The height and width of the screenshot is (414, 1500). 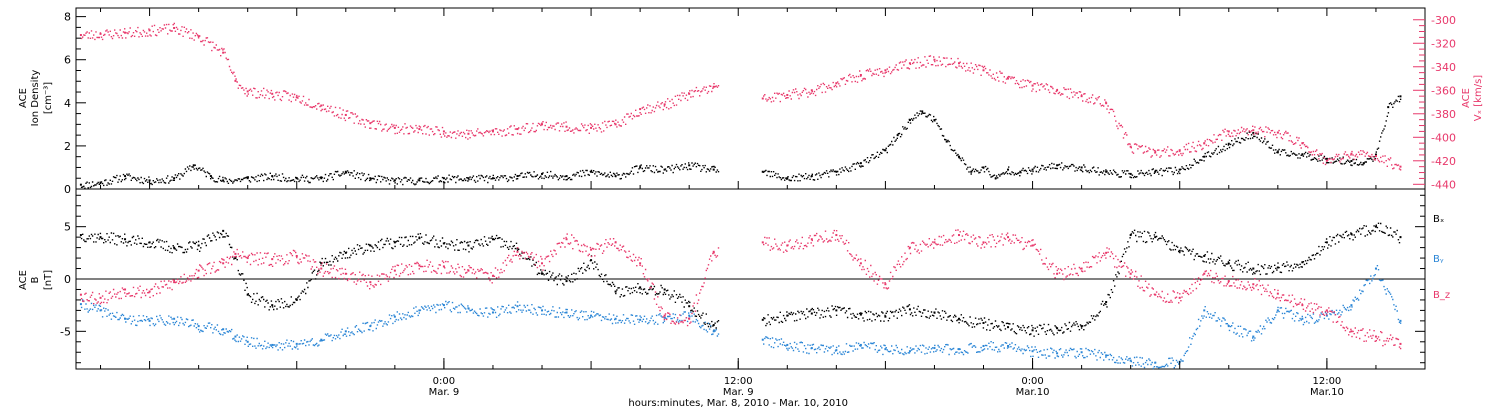 I want to click on top-right-tick-label: -300, so click(x=1443, y=20).